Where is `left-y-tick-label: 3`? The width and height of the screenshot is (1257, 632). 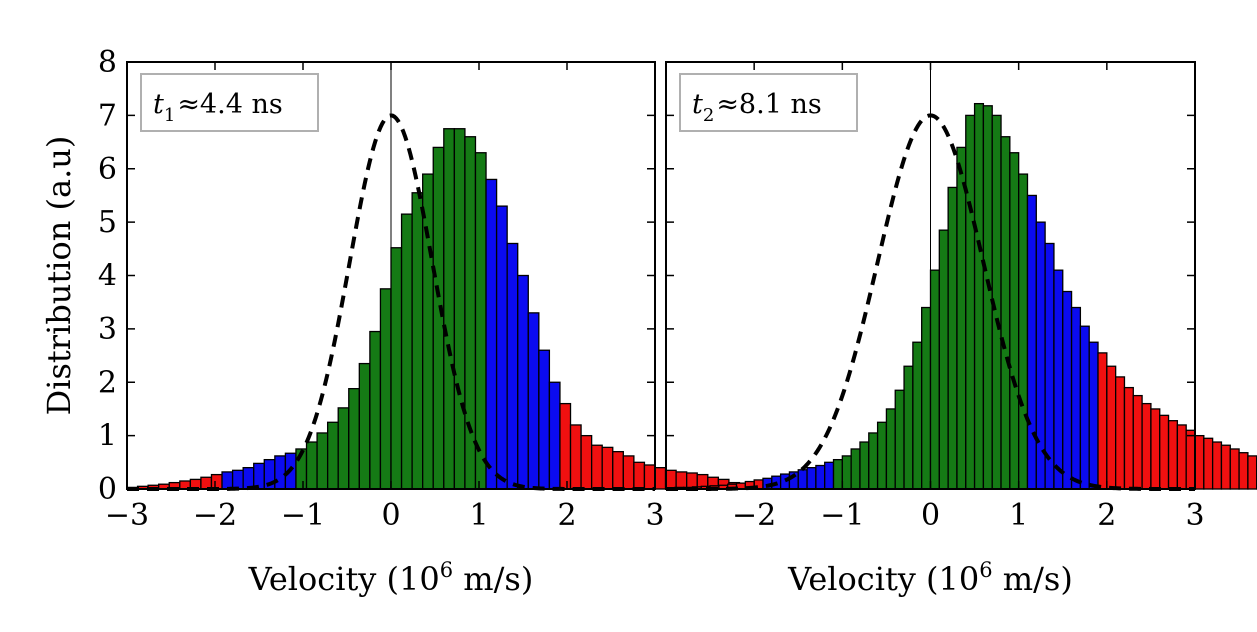 left-y-tick-label: 3 is located at coordinates (107, 329).